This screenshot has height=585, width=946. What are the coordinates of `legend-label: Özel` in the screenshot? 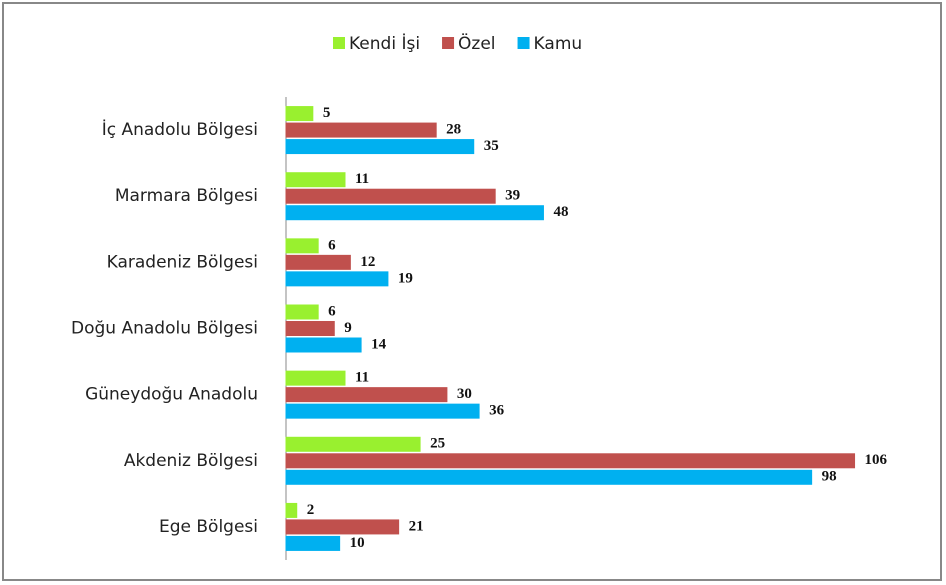 It's located at (477, 43).